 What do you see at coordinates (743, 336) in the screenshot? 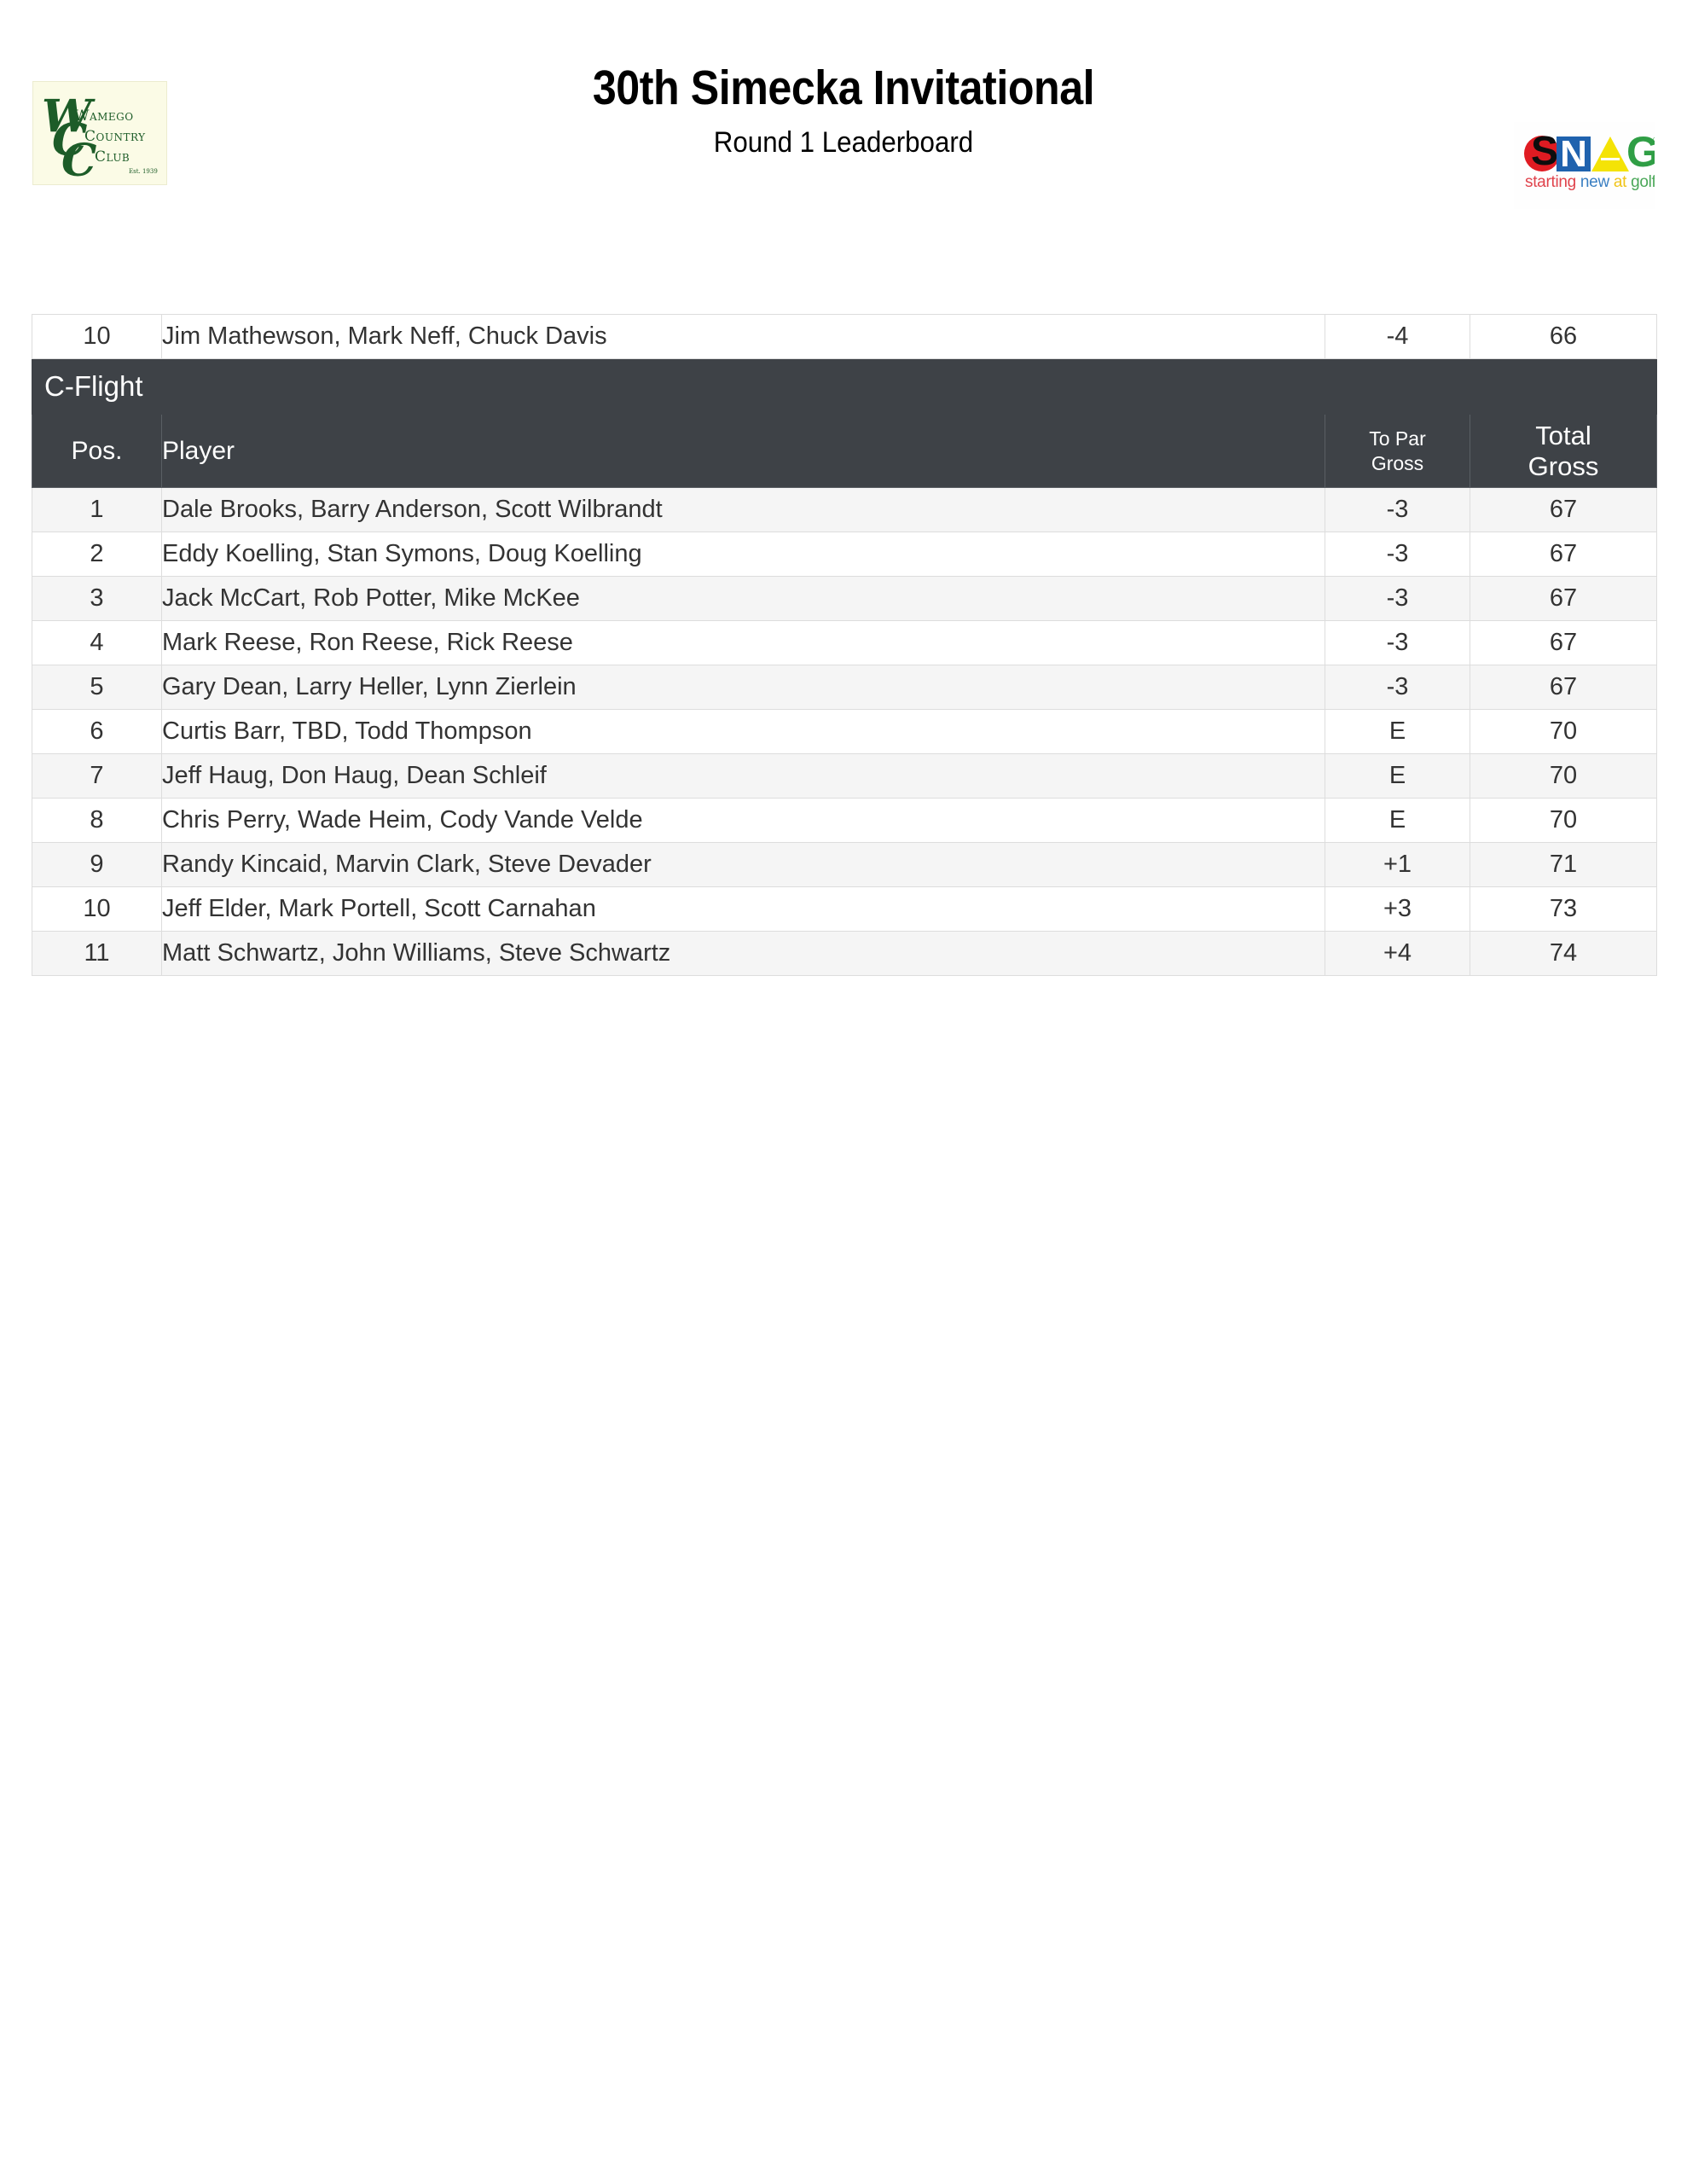
I see `cell-player: Jim Mathewson, Mark Neff, Chuck Davis` at bounding box center [743, 336].